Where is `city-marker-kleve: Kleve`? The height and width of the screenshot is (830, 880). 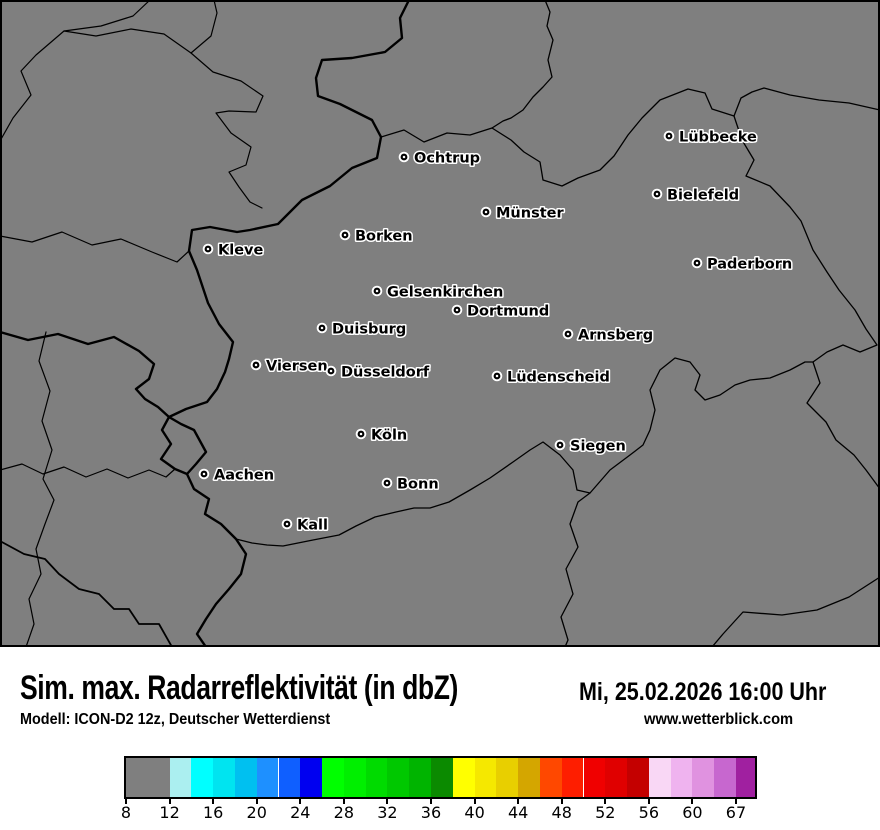
city-marker-kleve: Kleve is located at coordinates (233, 250).